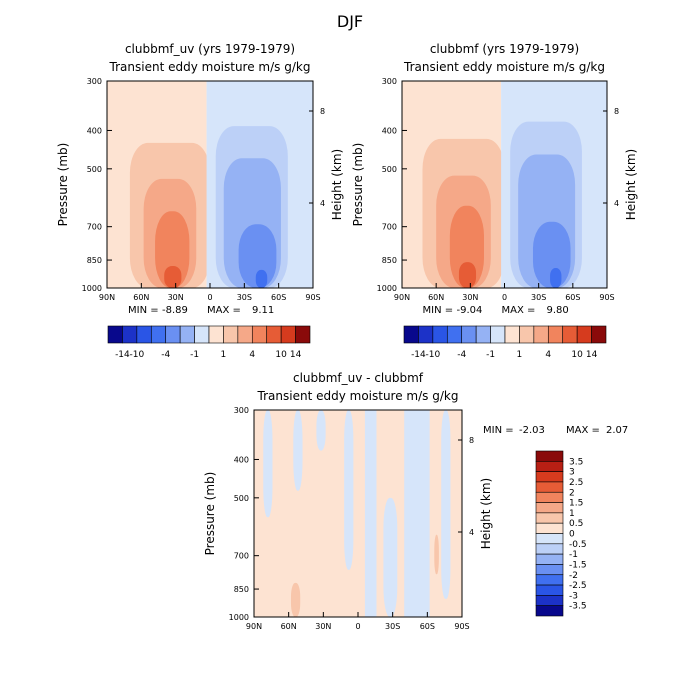  What do you see at coordinates (504, 49) in the screenshot?
I see `panel-2-title: clubbmf (yrs 1979-1979)` at bounding box center [504, 49].